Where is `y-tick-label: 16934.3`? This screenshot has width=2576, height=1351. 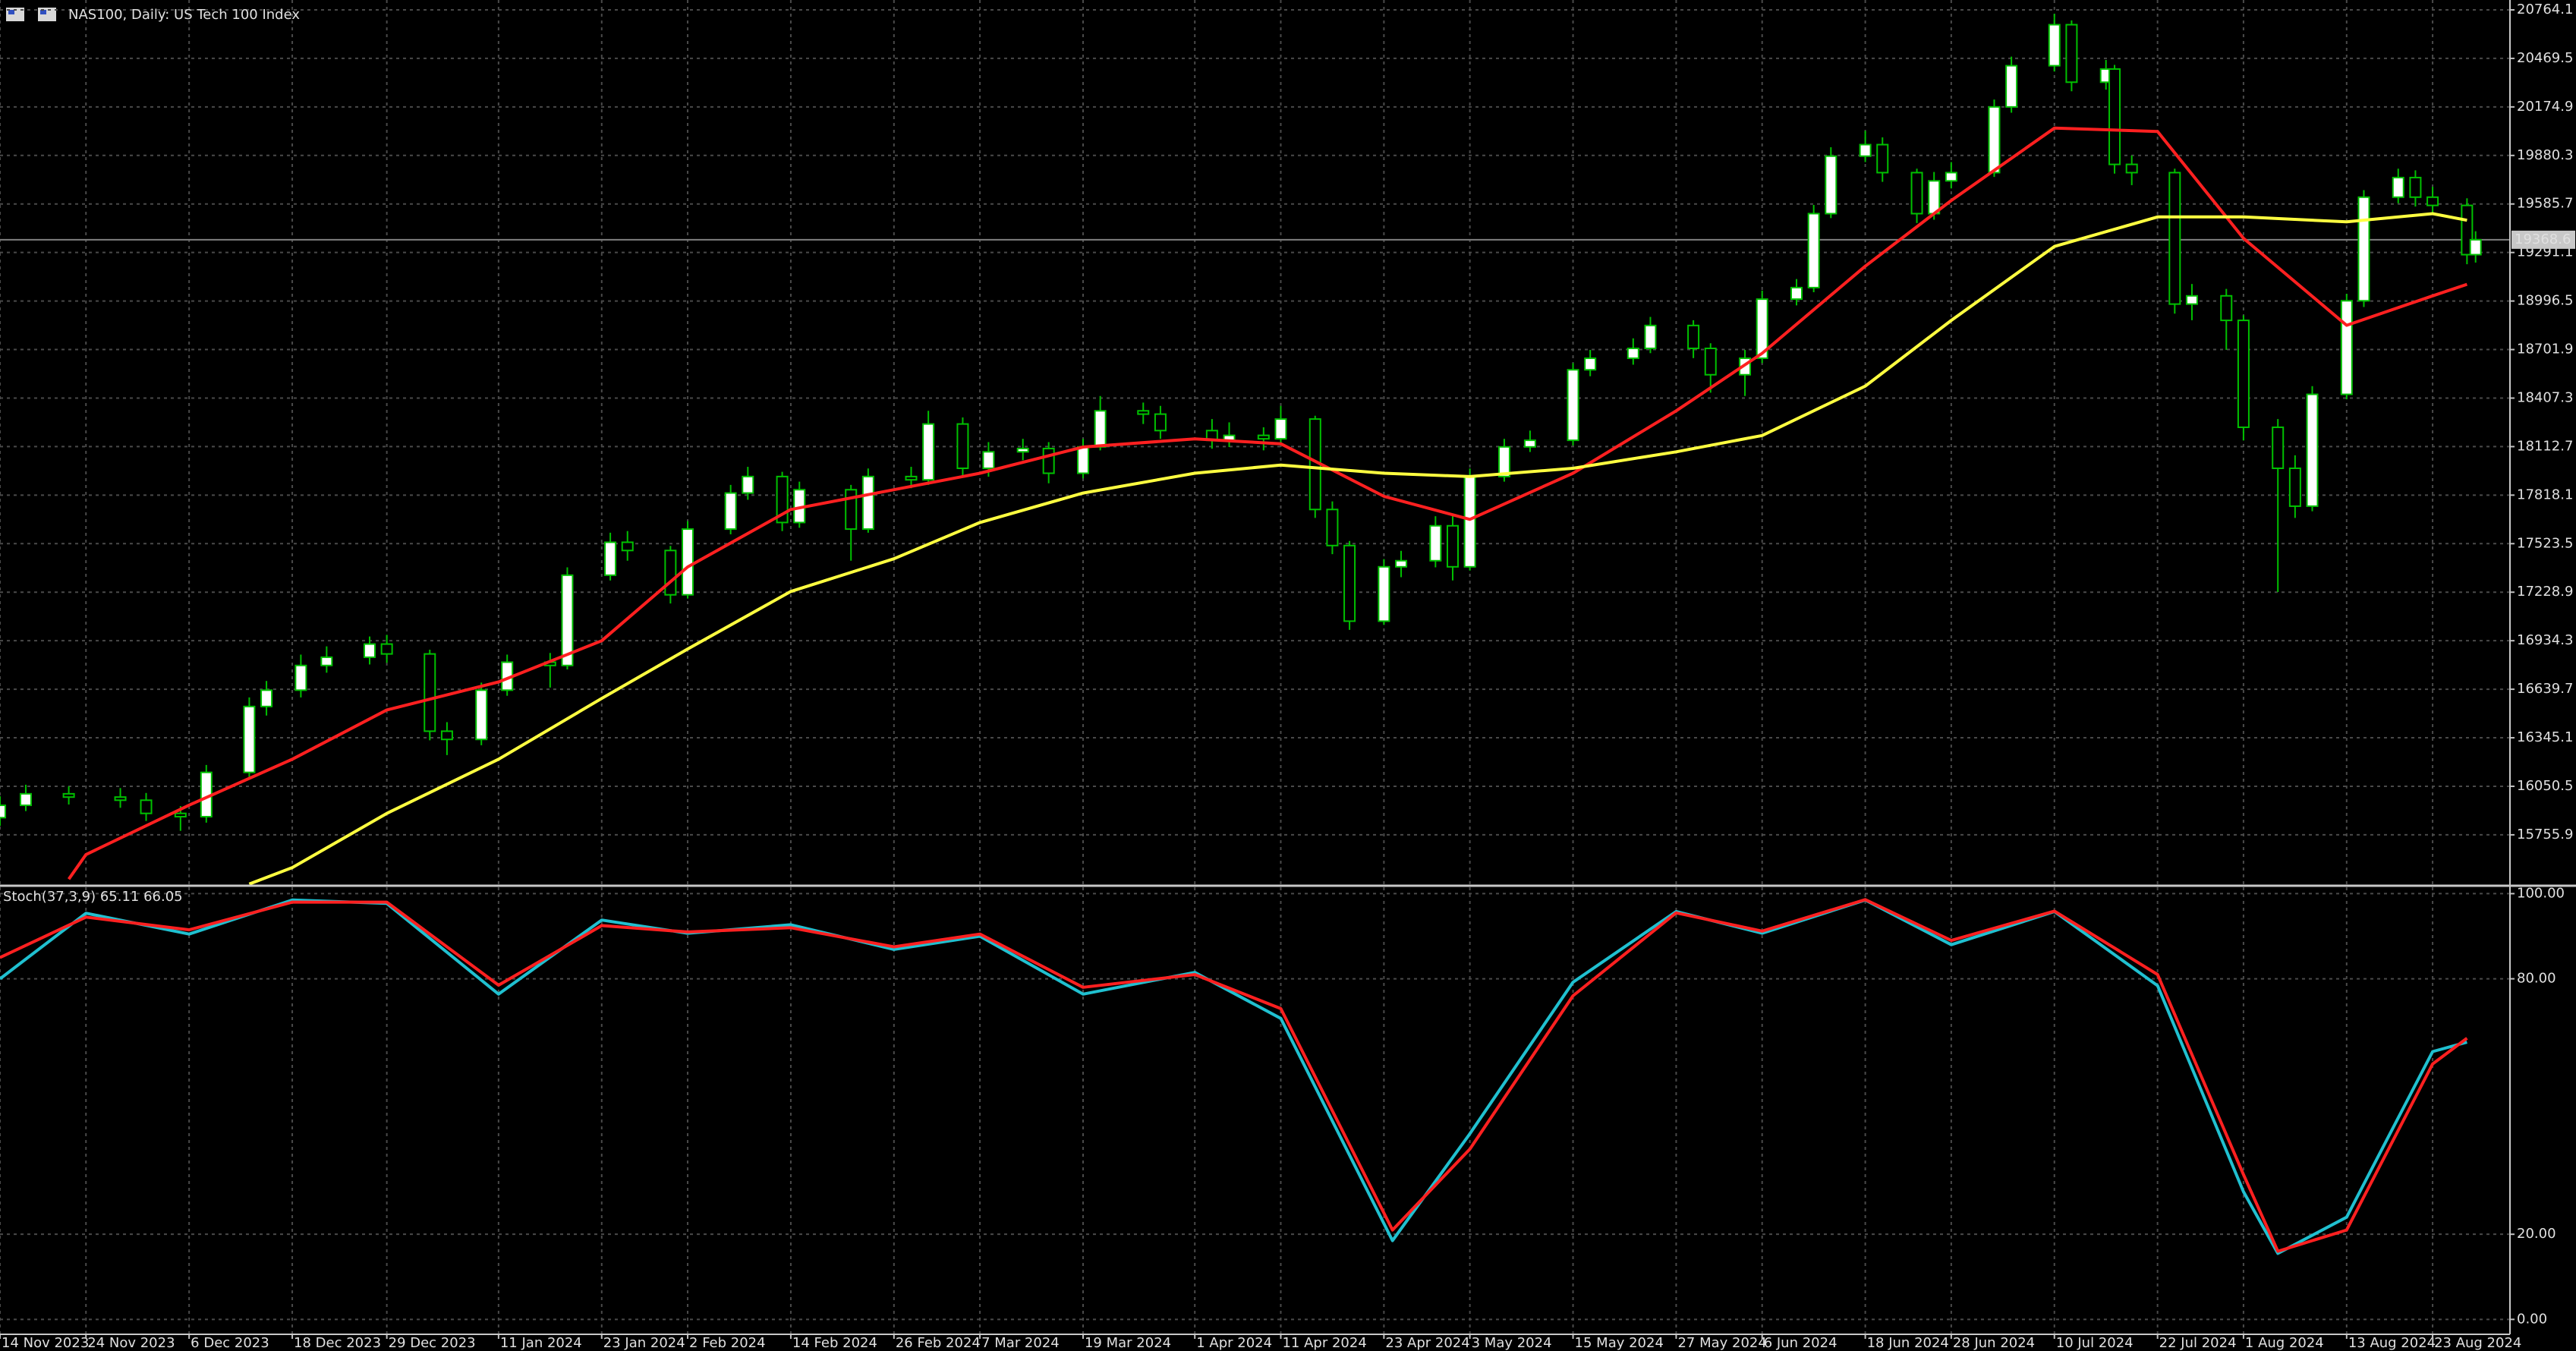
y-tick-label: 16934.3 is located at coordinates (2545, 640).